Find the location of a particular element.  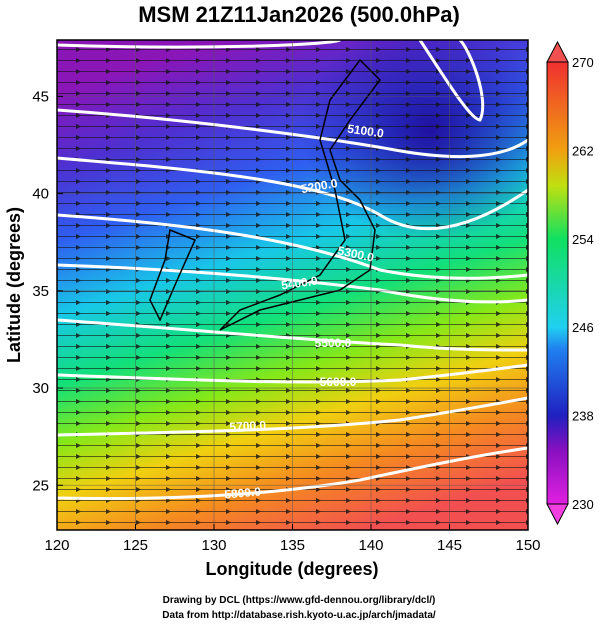

colorbar-tick-label: 246 is located at coordinates (583, 327).